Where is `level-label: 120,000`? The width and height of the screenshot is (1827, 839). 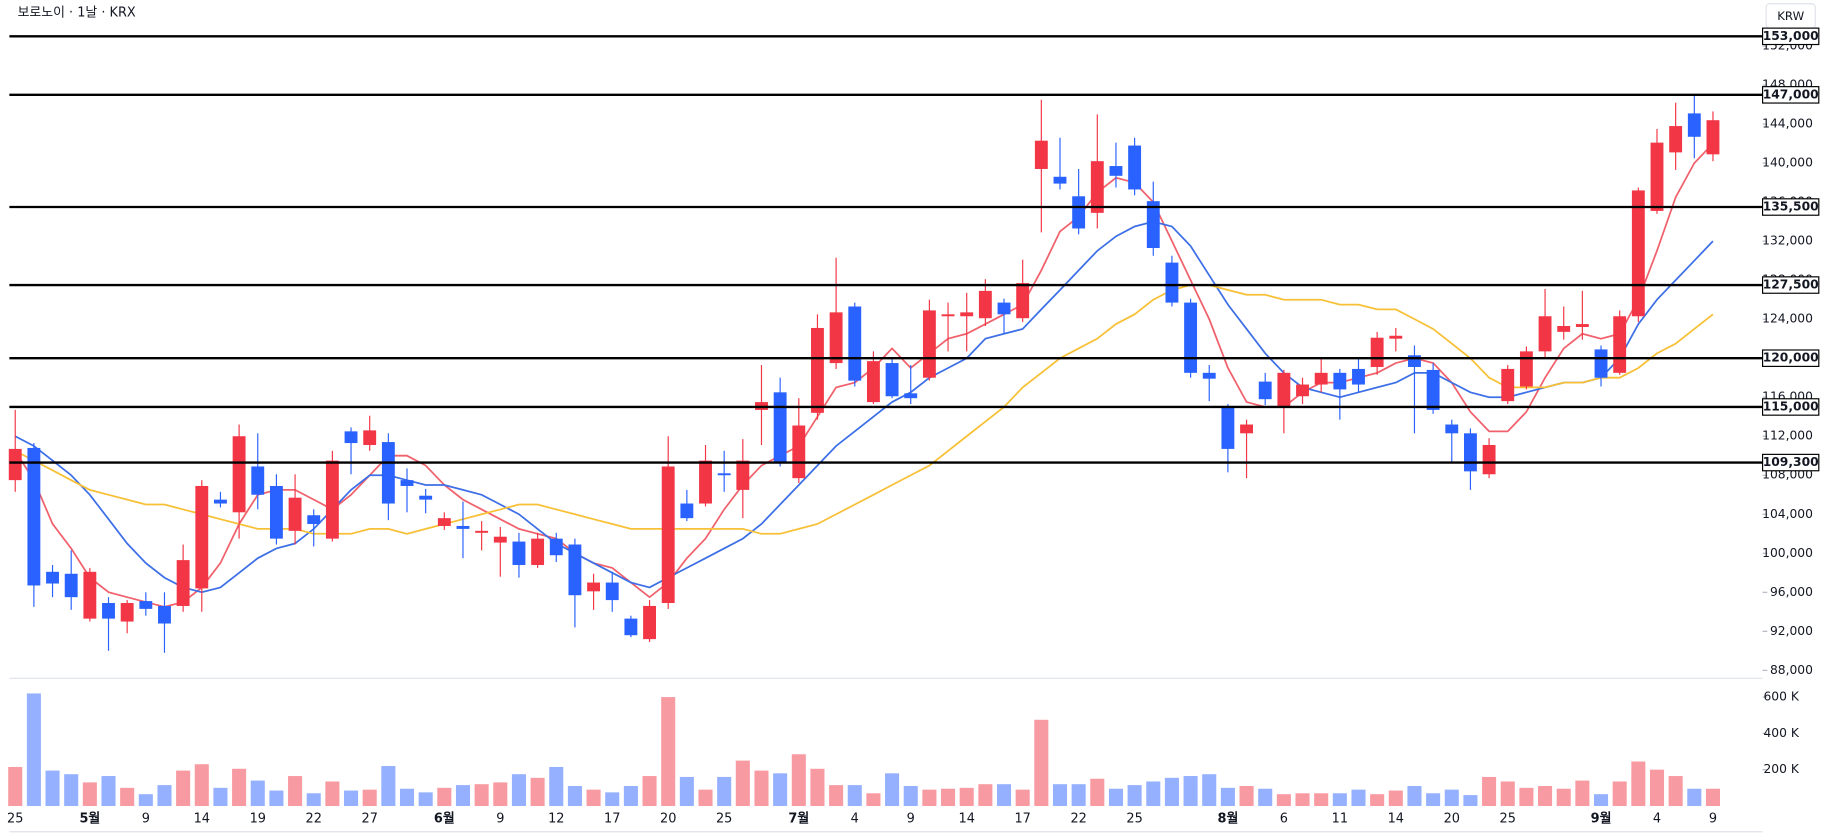 level-label: 120,000 is located at coordinates (1791, 358).